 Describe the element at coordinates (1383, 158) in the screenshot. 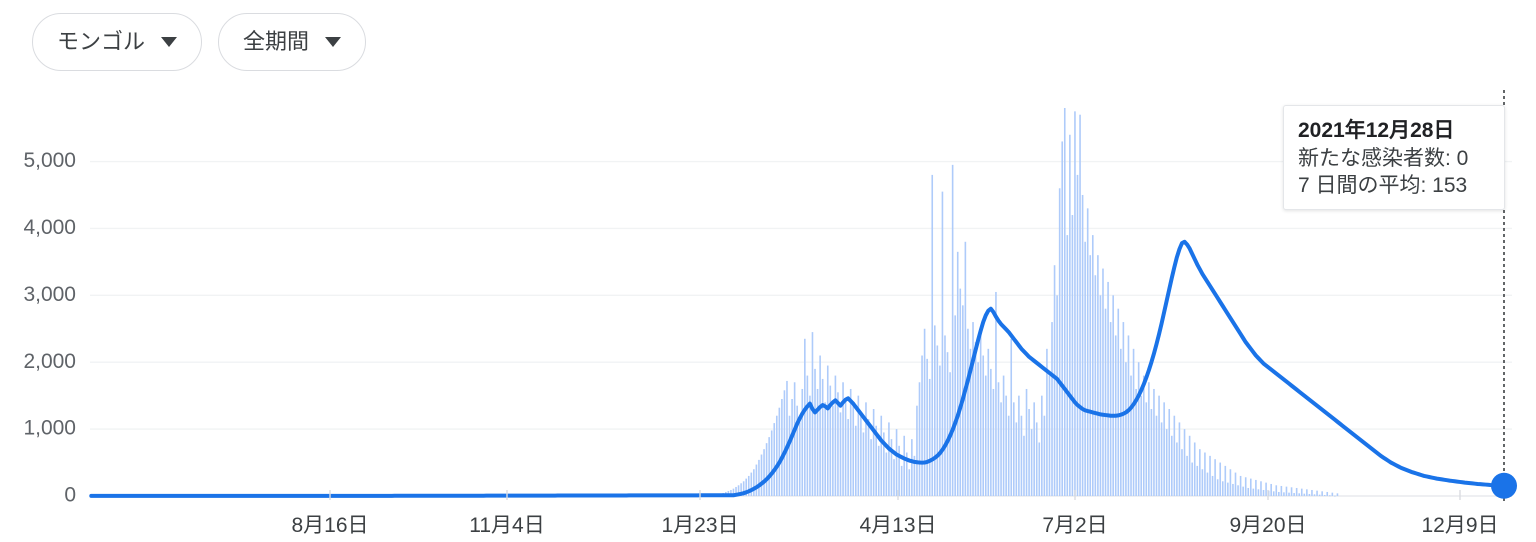

I see `tooltip-new-cases: 新たな感染者数: 0` at that location.